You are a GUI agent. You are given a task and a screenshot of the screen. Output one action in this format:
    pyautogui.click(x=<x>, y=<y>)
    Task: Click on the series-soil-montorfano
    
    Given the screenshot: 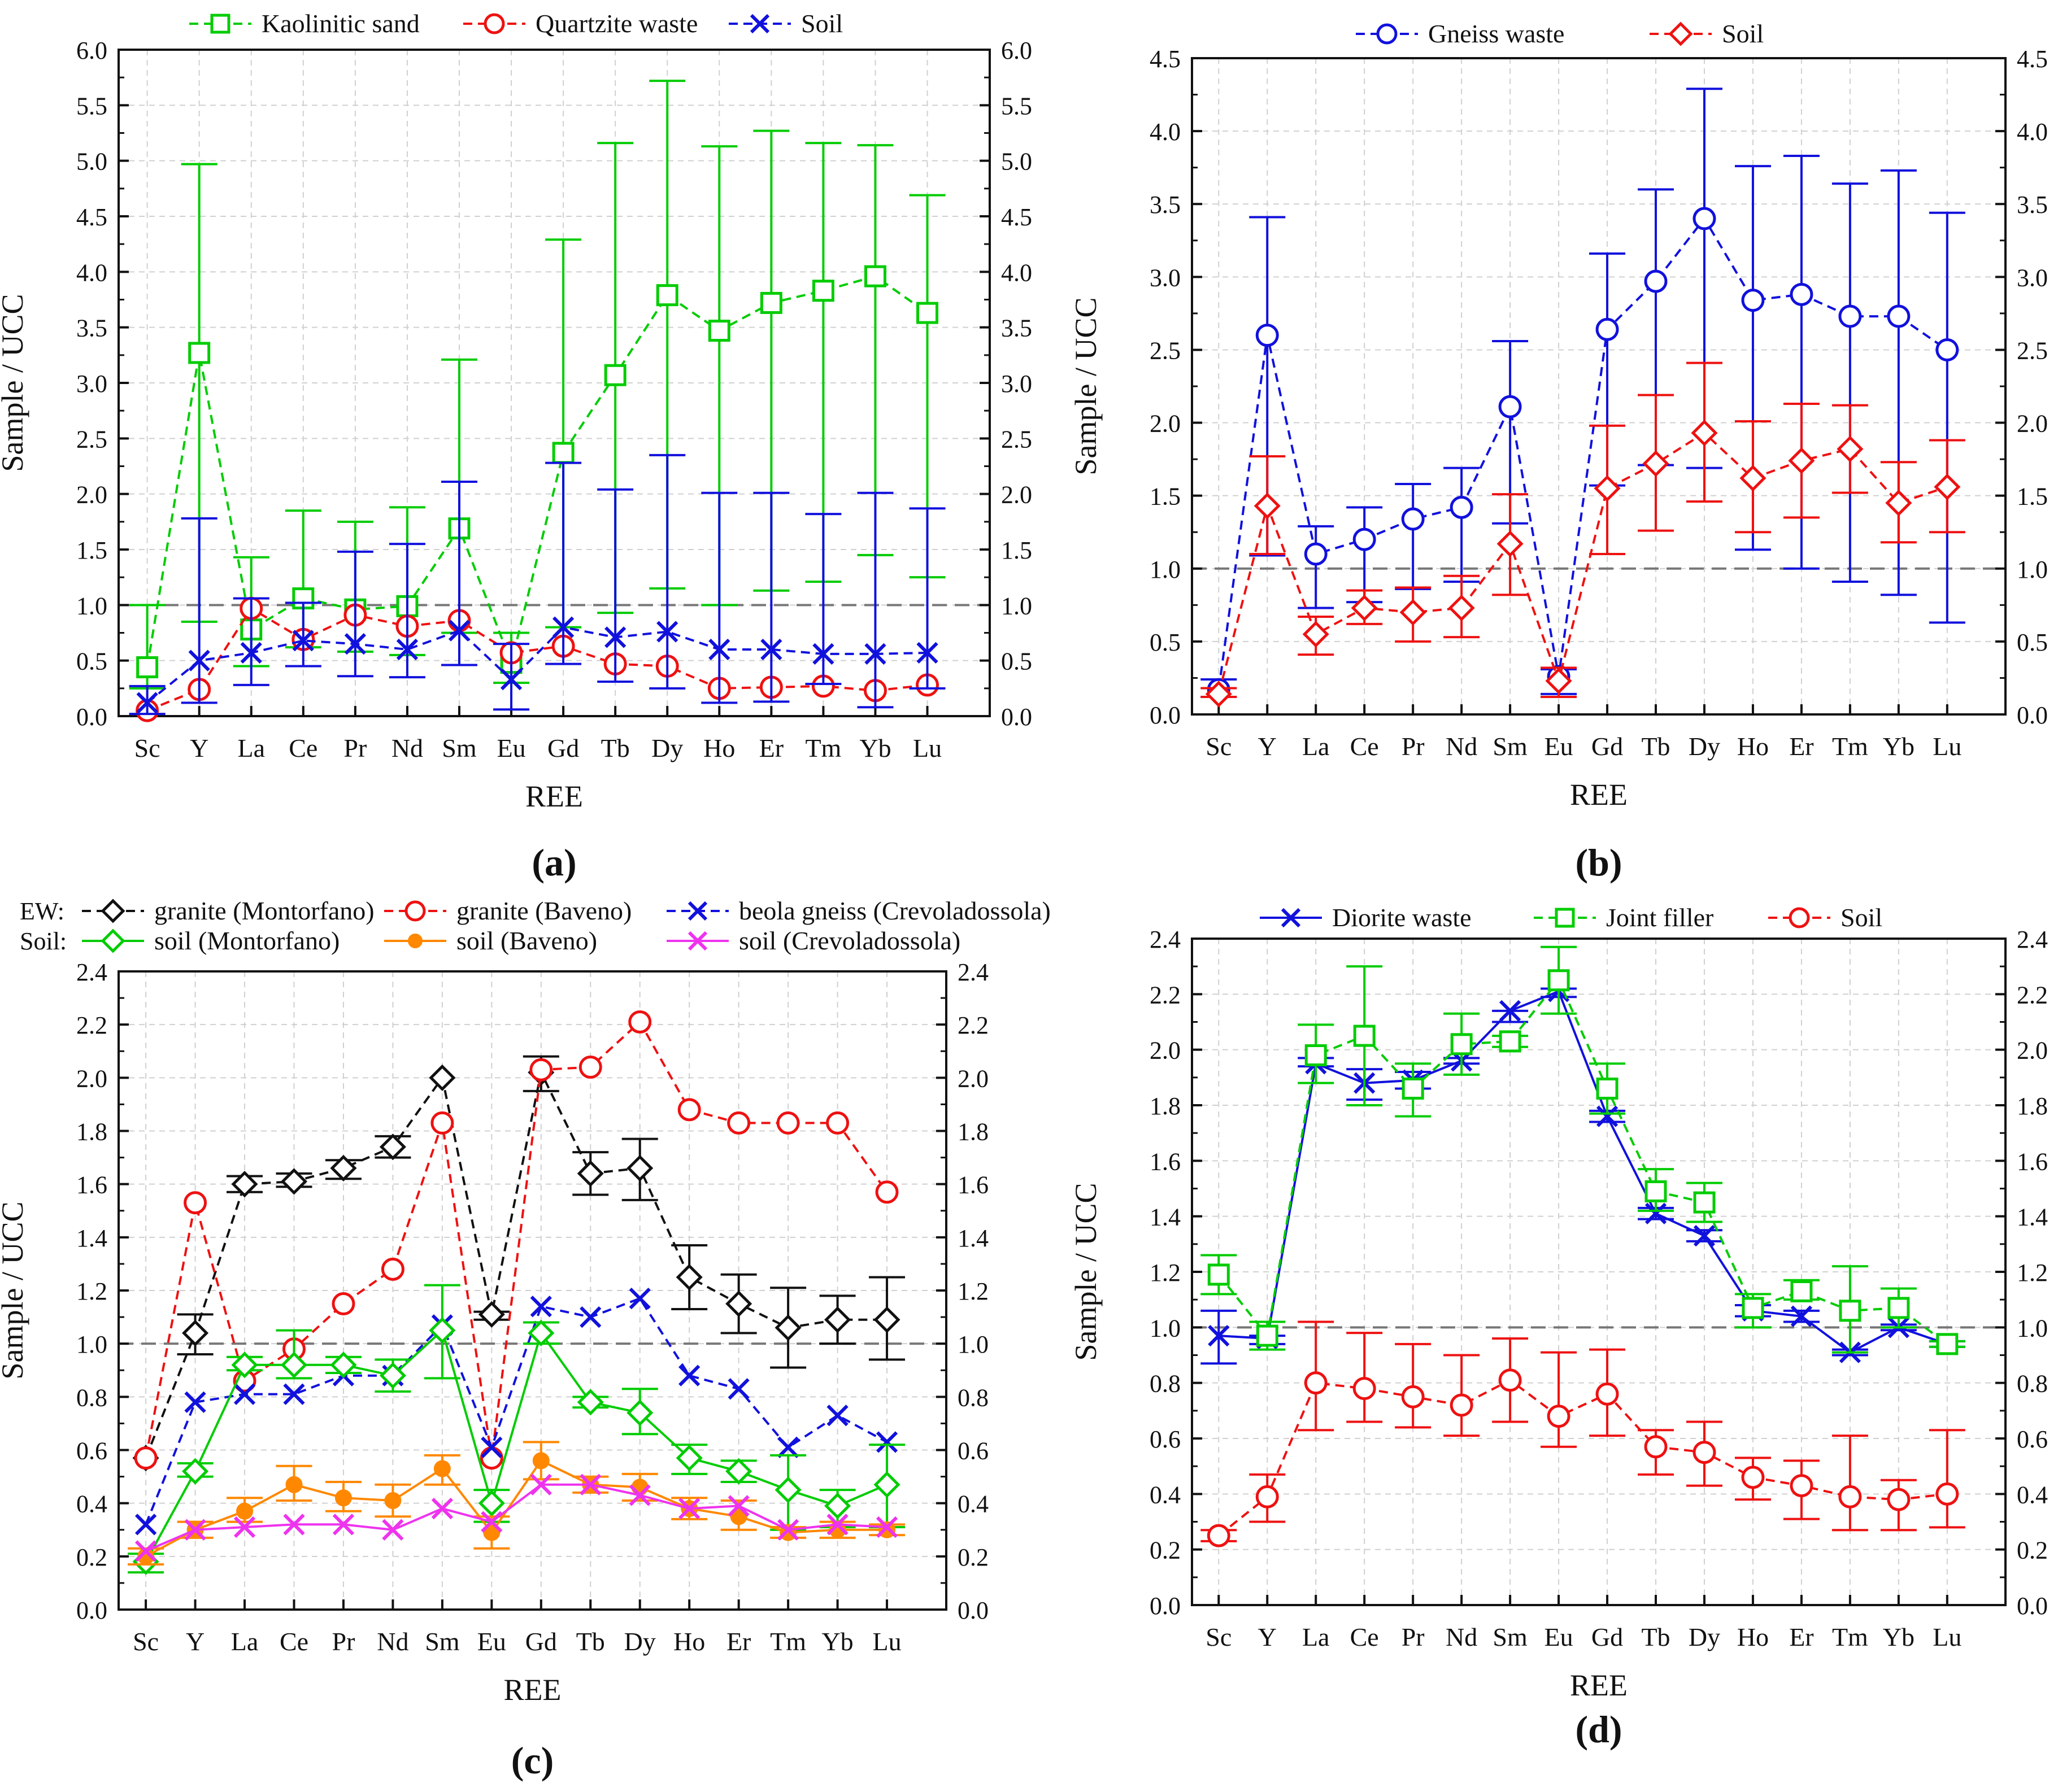 What is the action you would take?
    pyautogui.click(x=517, y=1429)
    